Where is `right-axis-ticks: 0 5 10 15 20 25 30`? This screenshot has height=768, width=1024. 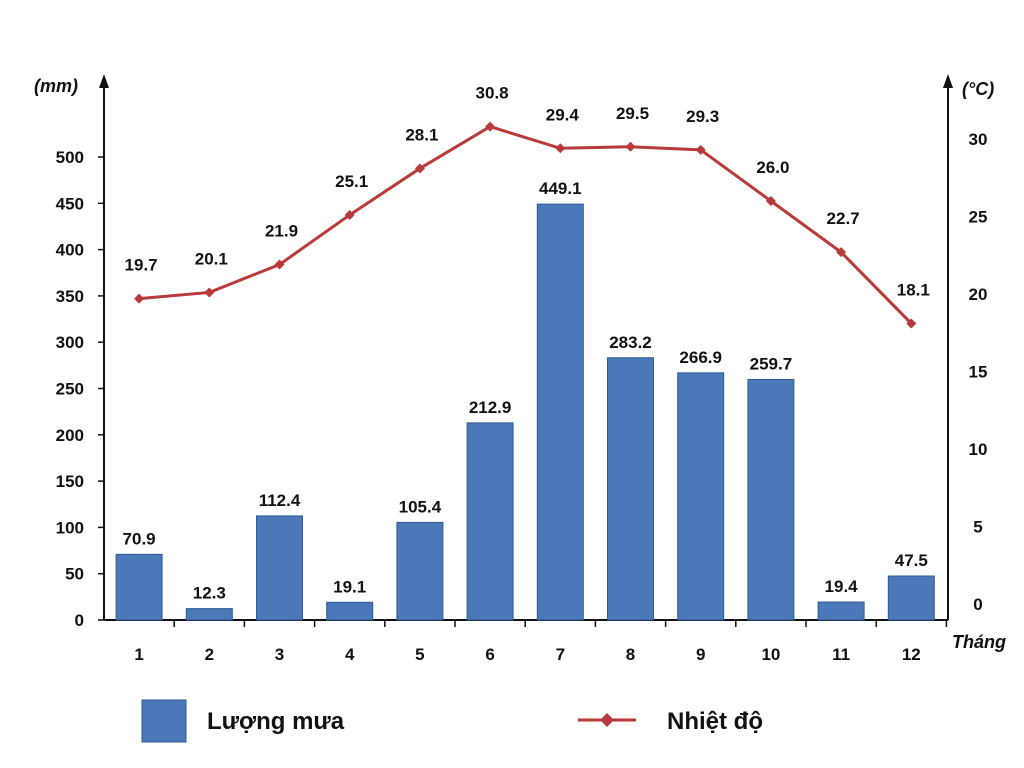
right-axis-ticks: 0 5 10 15 20 25 30 is located at coordinates (978, 372).